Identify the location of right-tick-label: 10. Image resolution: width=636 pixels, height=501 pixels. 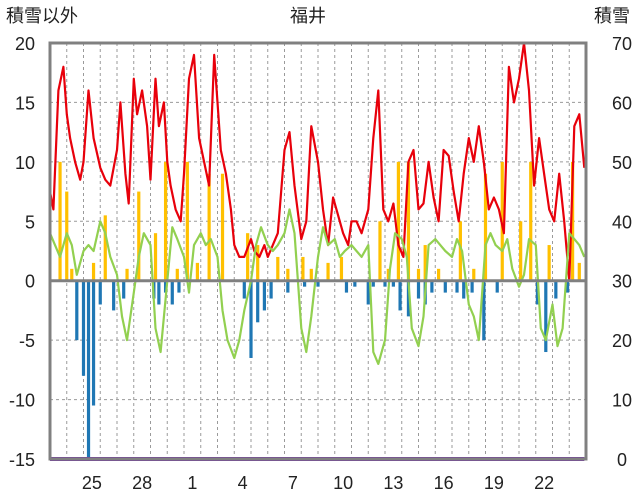
(622, 401).